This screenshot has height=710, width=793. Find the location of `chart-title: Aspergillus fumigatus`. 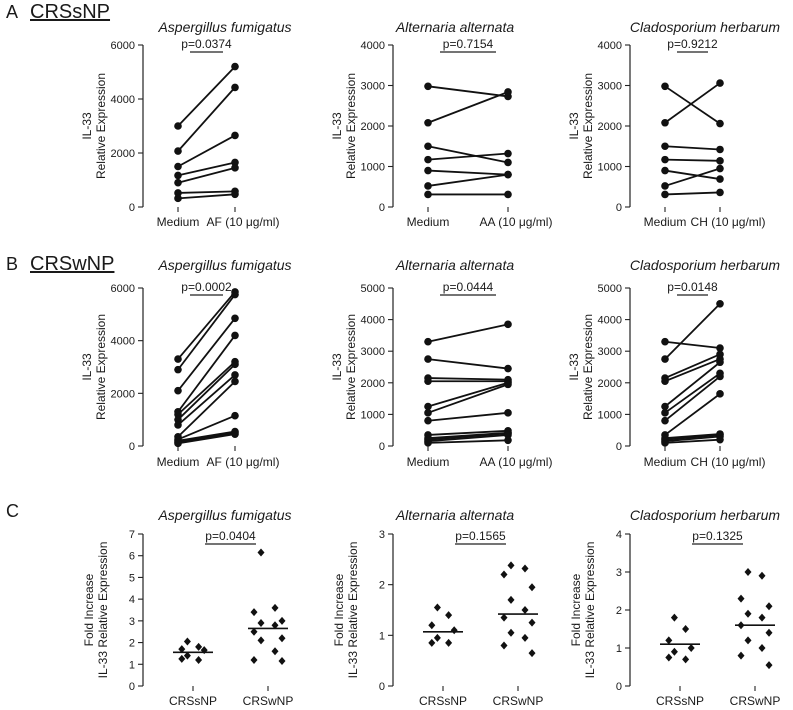

chart-title: Aspergillus fumigatus is located at coordinates (224, 27).